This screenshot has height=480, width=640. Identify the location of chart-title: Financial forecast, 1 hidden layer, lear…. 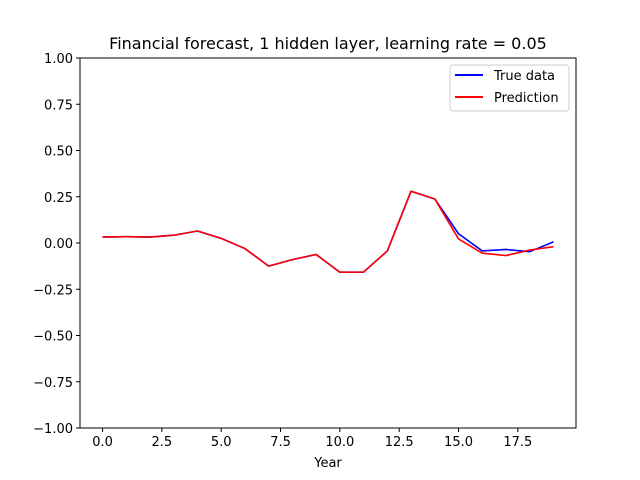
(328, 43).